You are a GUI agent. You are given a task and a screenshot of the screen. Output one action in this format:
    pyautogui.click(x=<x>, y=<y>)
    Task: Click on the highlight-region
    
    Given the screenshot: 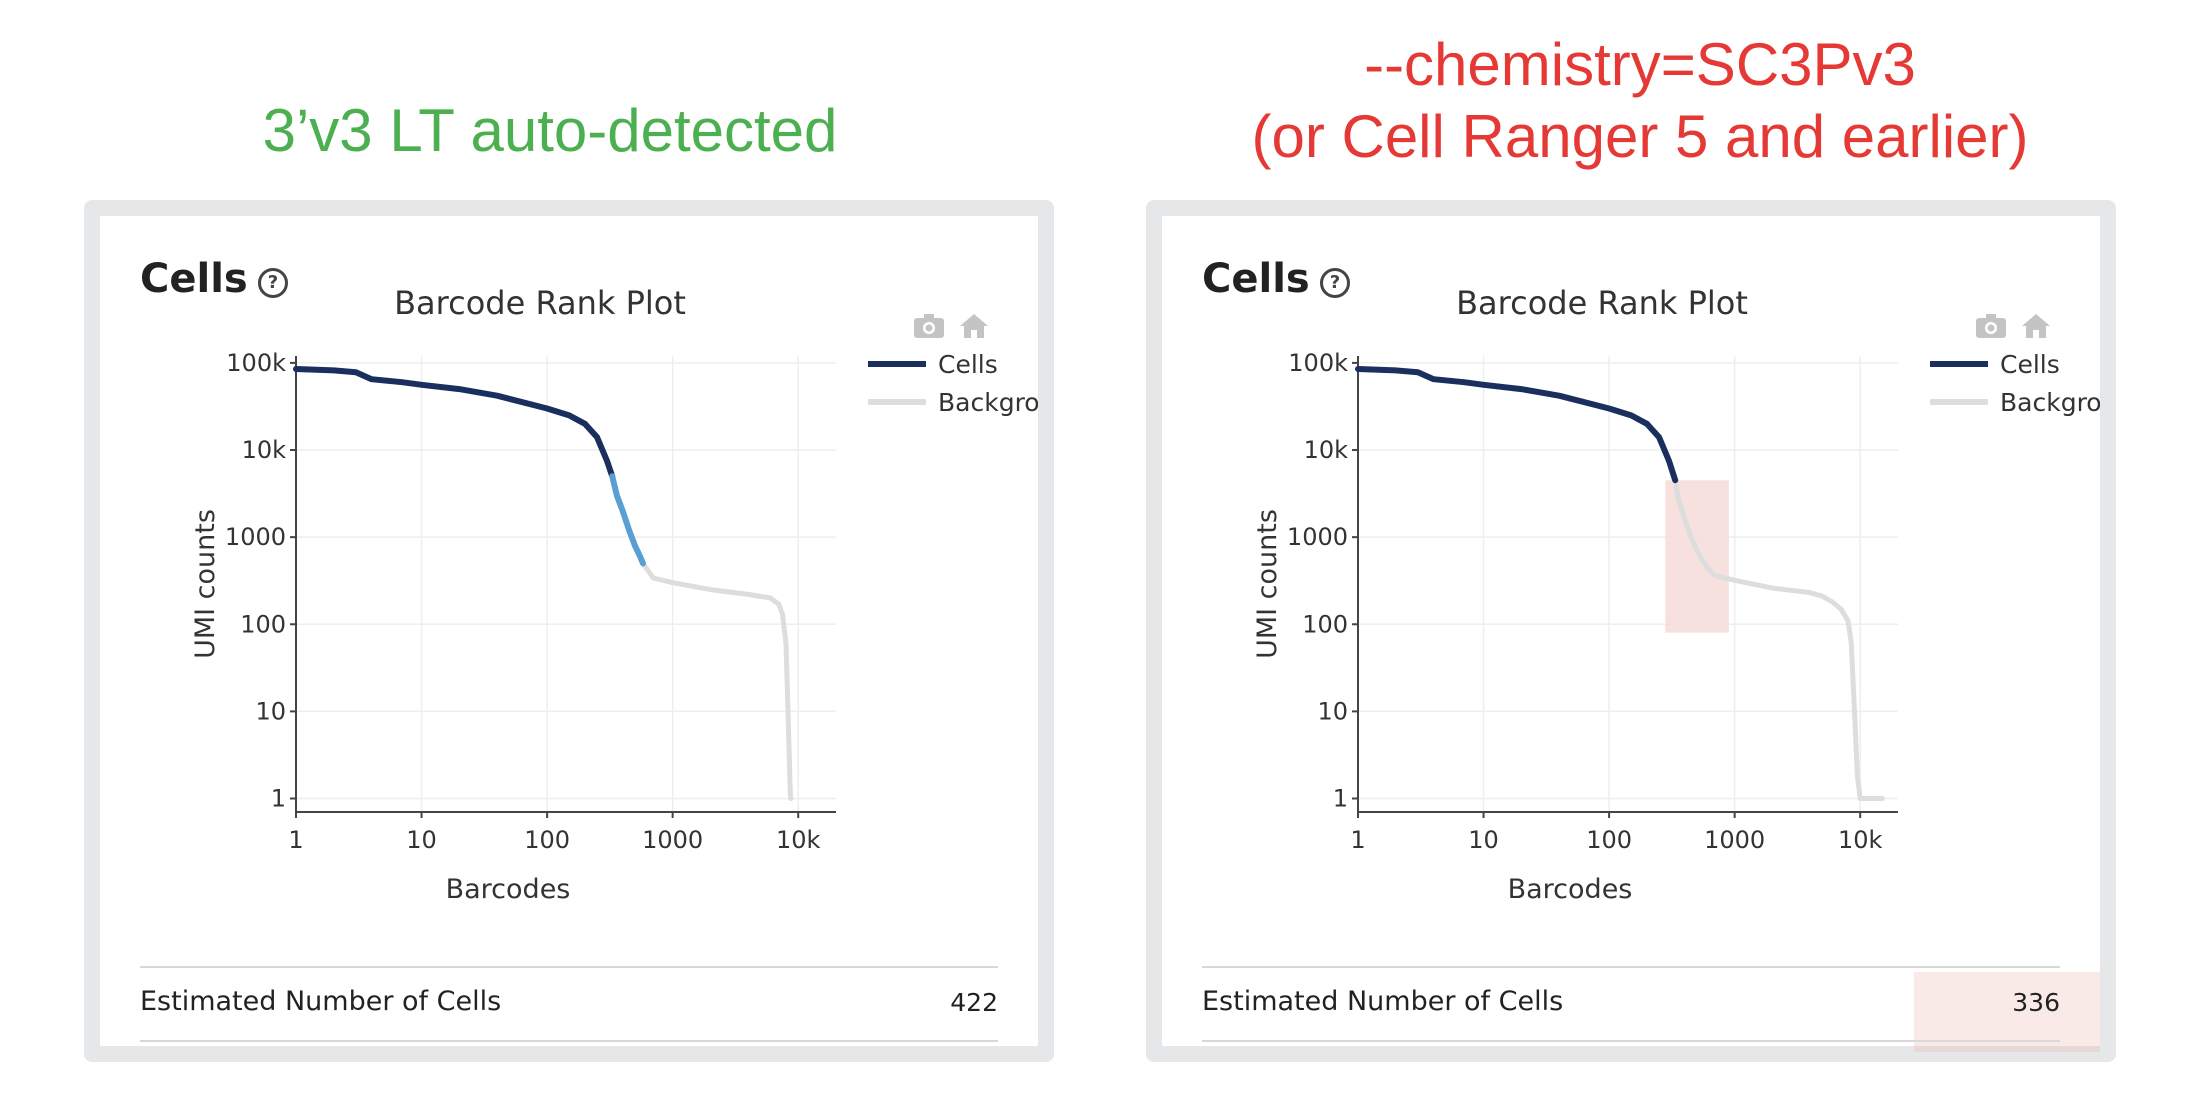 What is the action you would take?
    pyautogui.click(x=1697, y=556)
    